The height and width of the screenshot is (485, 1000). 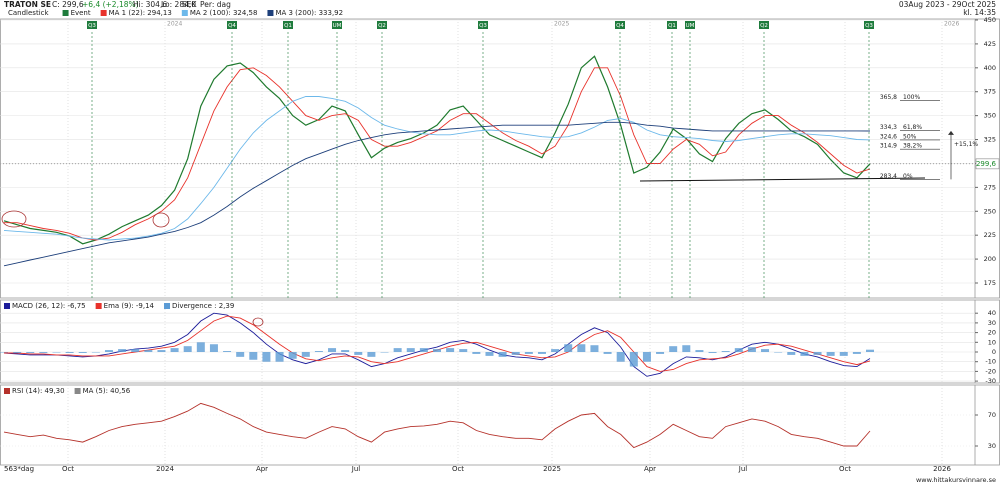 I want to click on y-tick-label: 325, so click(x=990, y=140).